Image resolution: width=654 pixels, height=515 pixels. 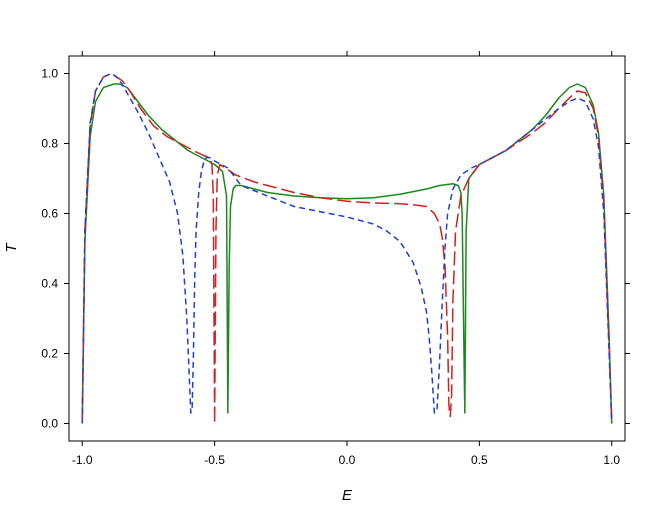 I want to click on x-tick-label: -1.0, so click(x=82, y=460).